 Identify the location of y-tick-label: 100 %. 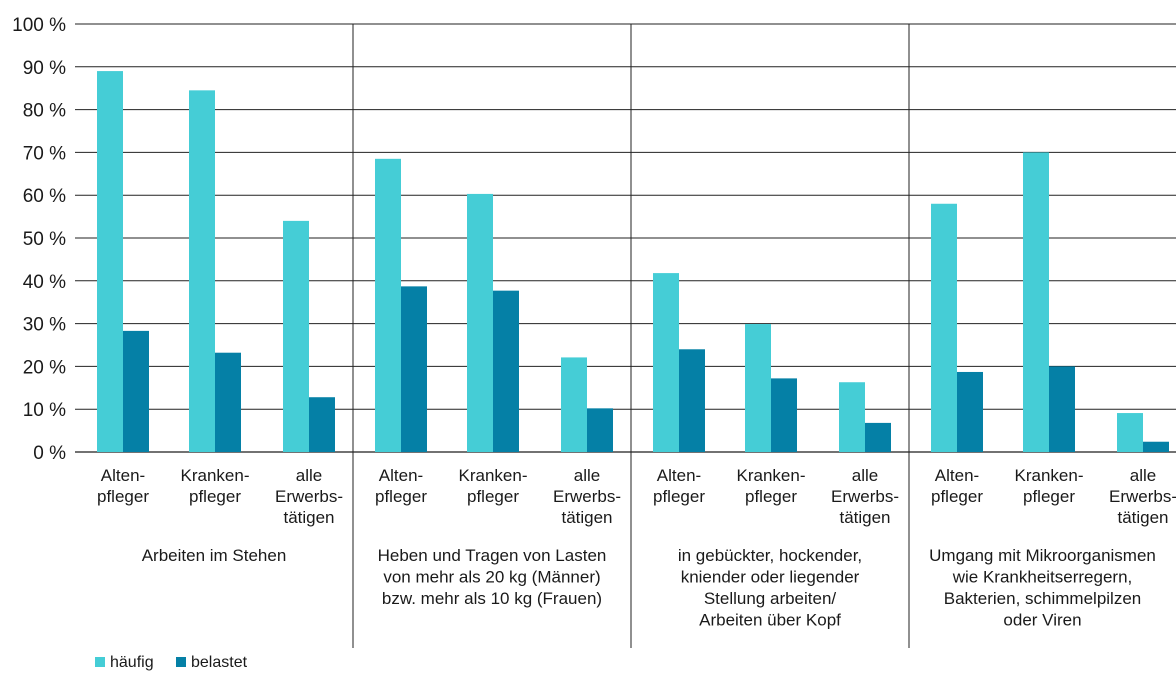
(39, 25).